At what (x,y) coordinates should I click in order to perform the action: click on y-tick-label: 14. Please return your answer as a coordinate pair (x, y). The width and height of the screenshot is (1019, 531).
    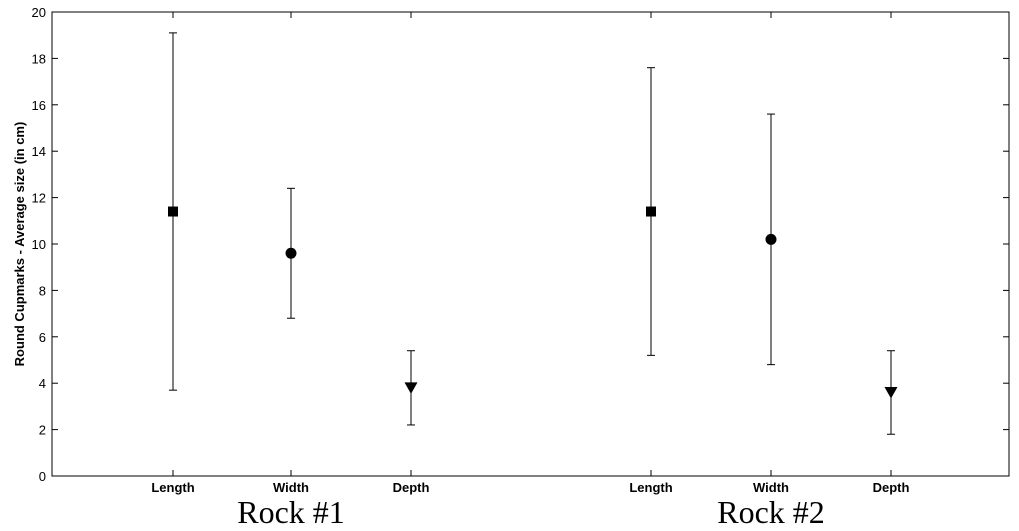
    Looking at the image, I should click on (39, 151).